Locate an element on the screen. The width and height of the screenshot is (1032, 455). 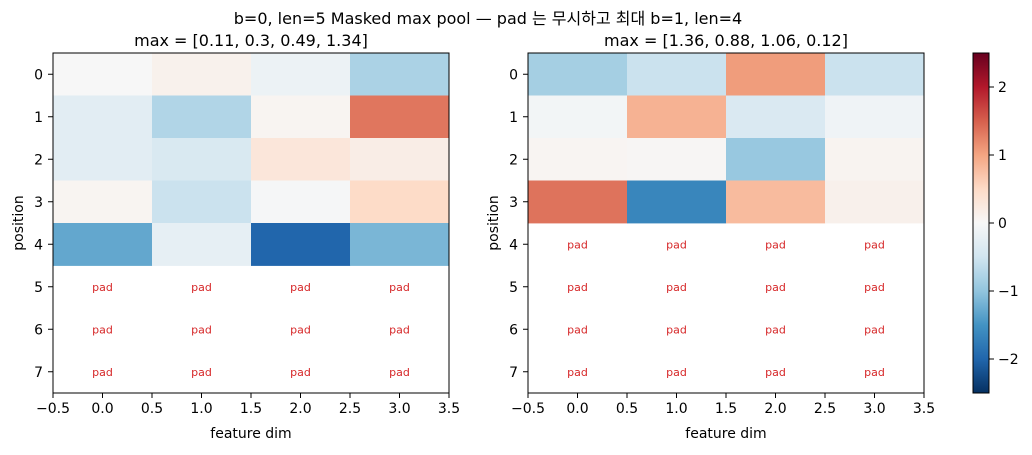
x-tick-label: 3.5 is located at coordinates (924, 409).